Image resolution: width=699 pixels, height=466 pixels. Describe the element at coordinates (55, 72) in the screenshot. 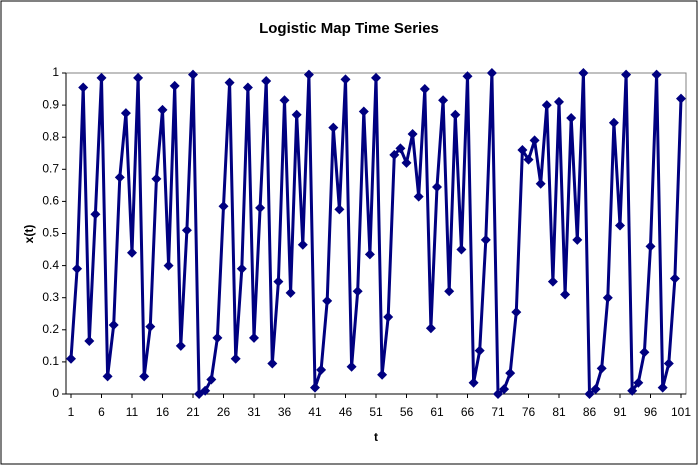

I see `y-tick-label: 1` at that location.